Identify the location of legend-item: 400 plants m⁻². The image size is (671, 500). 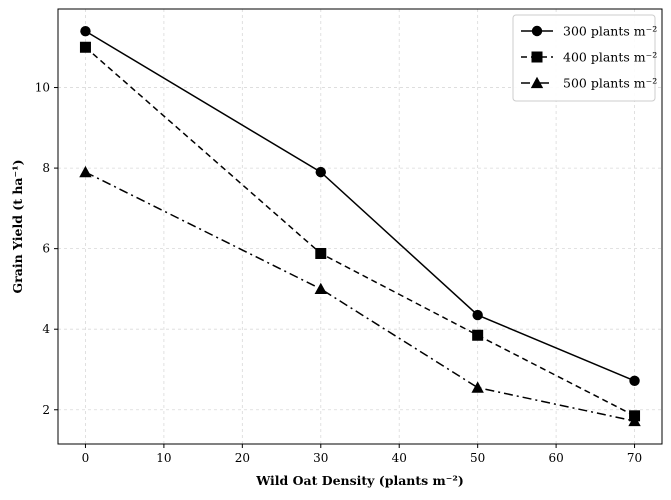
(589, 57).